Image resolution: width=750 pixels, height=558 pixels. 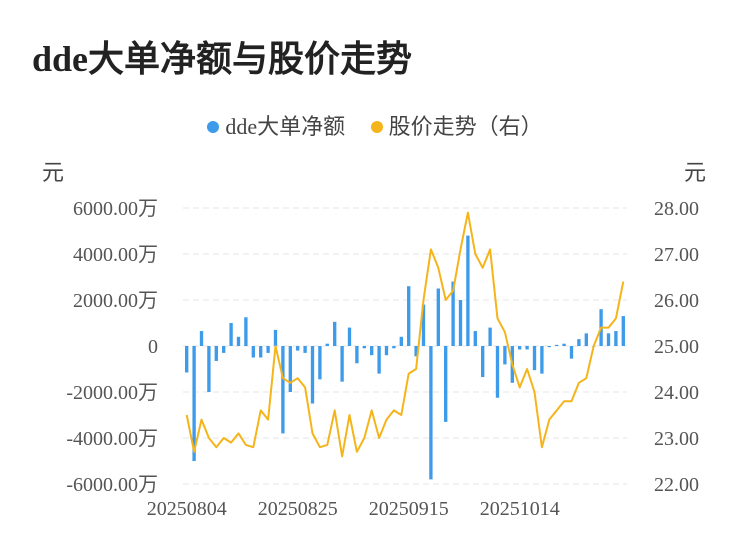 What do you see at coordinates (187, 509) in the screenshot?
I see `x-tick-label: 20250804` at bounding box center [187, 509].